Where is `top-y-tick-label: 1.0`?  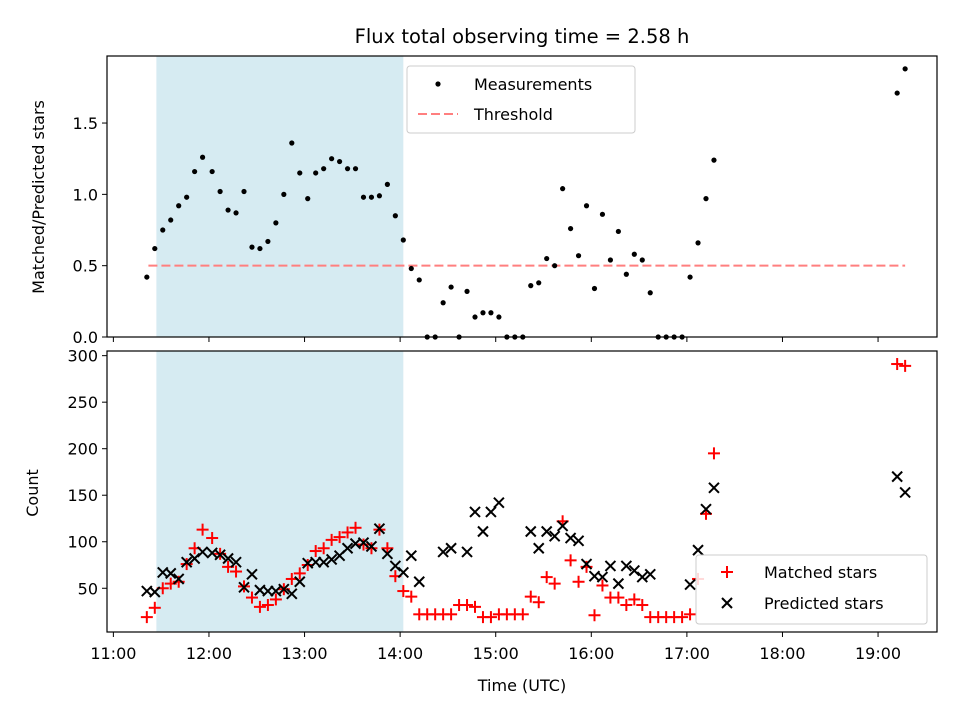 top-y-tick-label: 1.0 is located at coordinates (85, 194).